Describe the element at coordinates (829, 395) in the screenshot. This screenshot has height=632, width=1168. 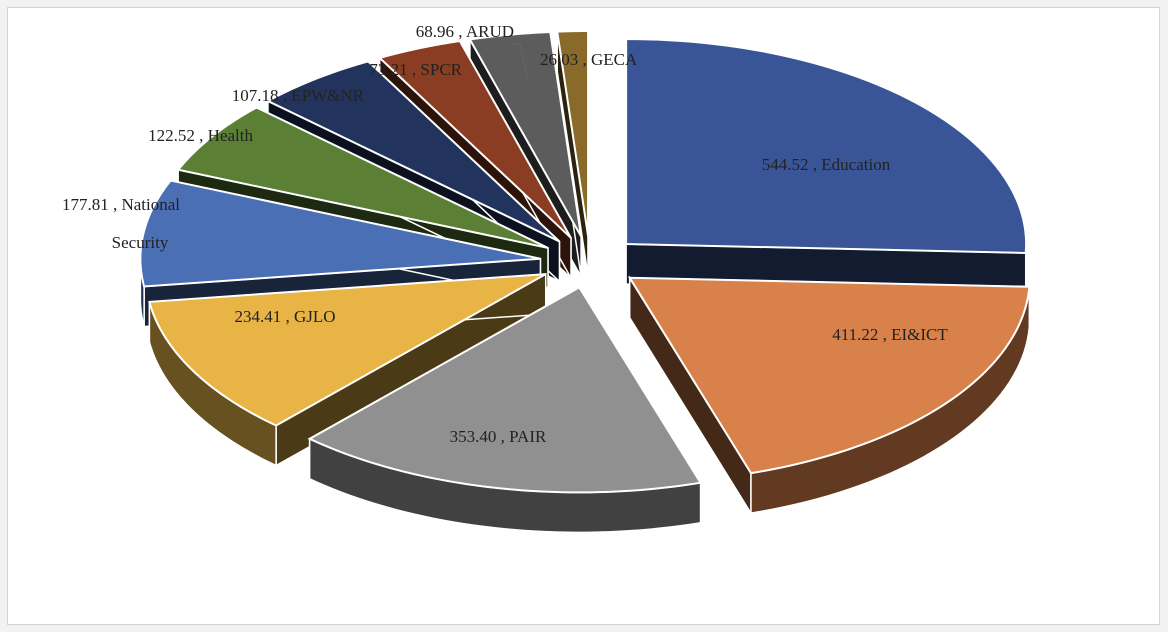
I see `pie-slice-ei-ict` at that location.